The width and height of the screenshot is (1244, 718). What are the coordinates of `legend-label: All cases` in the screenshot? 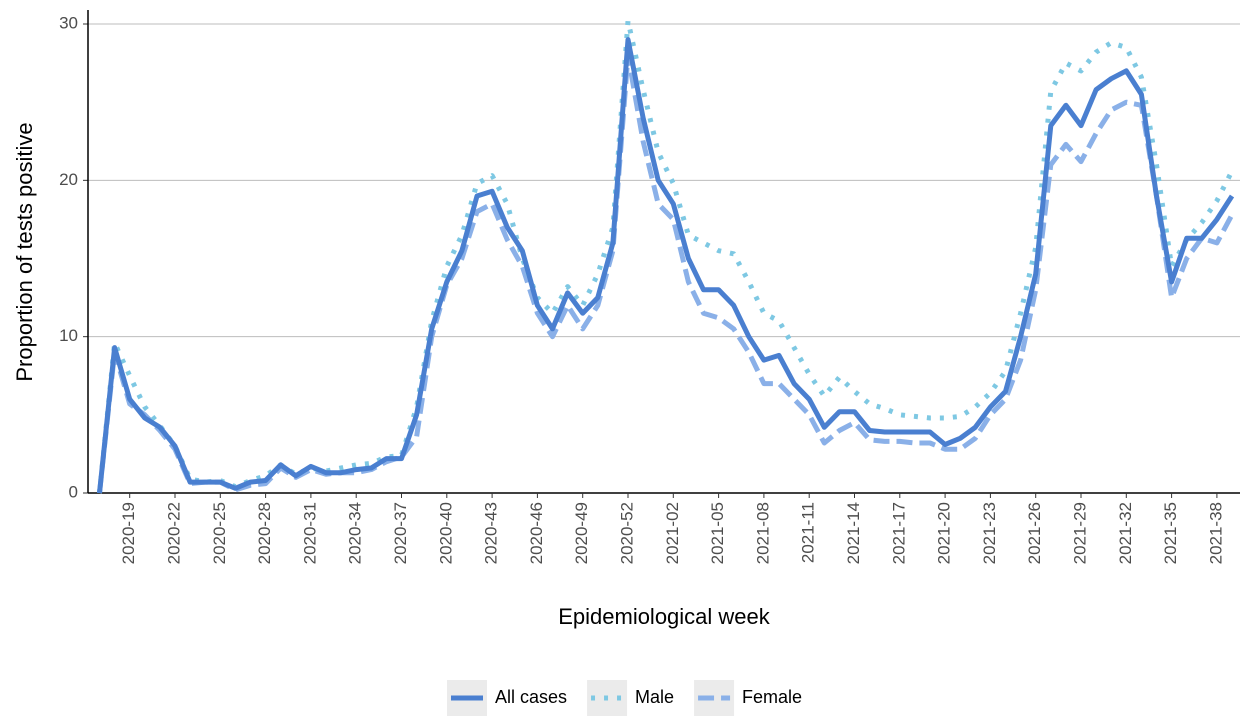 It's located at (531, 697).